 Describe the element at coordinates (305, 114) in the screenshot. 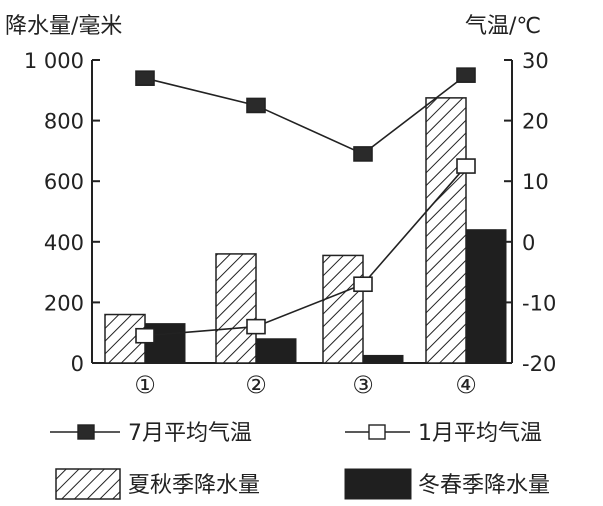

I see `line-july-temperature` at that location.